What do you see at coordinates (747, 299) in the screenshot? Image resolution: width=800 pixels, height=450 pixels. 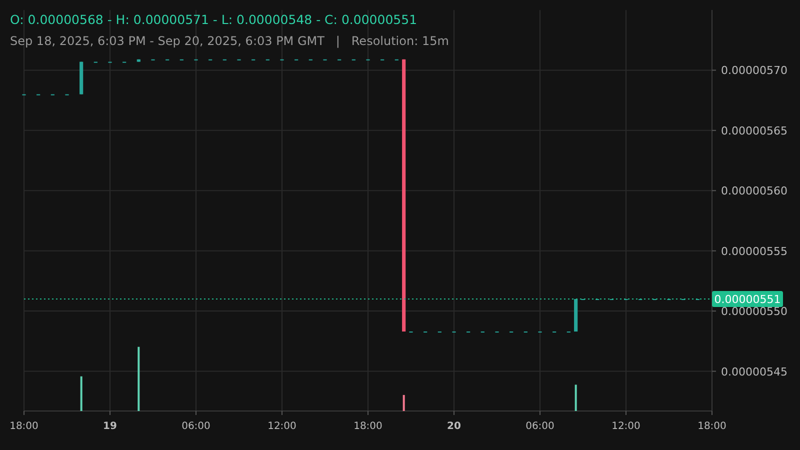 I see `ref-line-label: 0.00000551` at bounding box center [747, 299].